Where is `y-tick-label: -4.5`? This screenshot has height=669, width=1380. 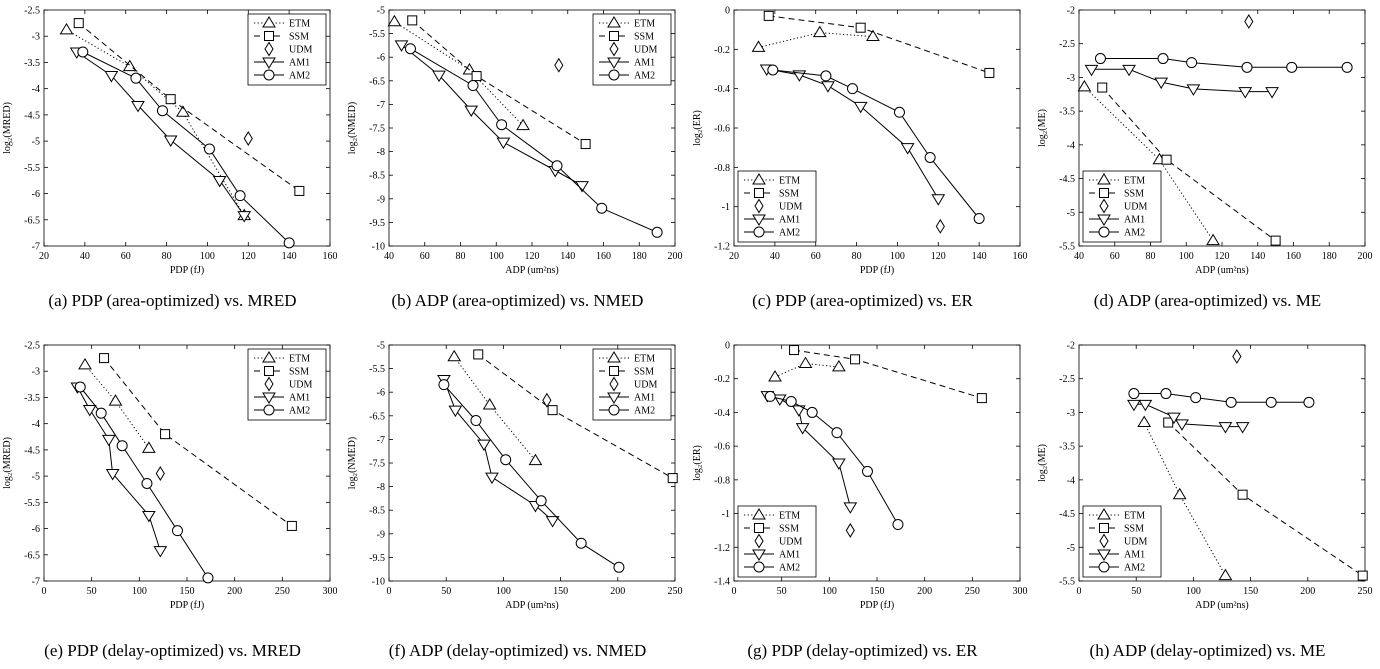 y-tick-label: -4.5 is located at coordinates (1067, 179).